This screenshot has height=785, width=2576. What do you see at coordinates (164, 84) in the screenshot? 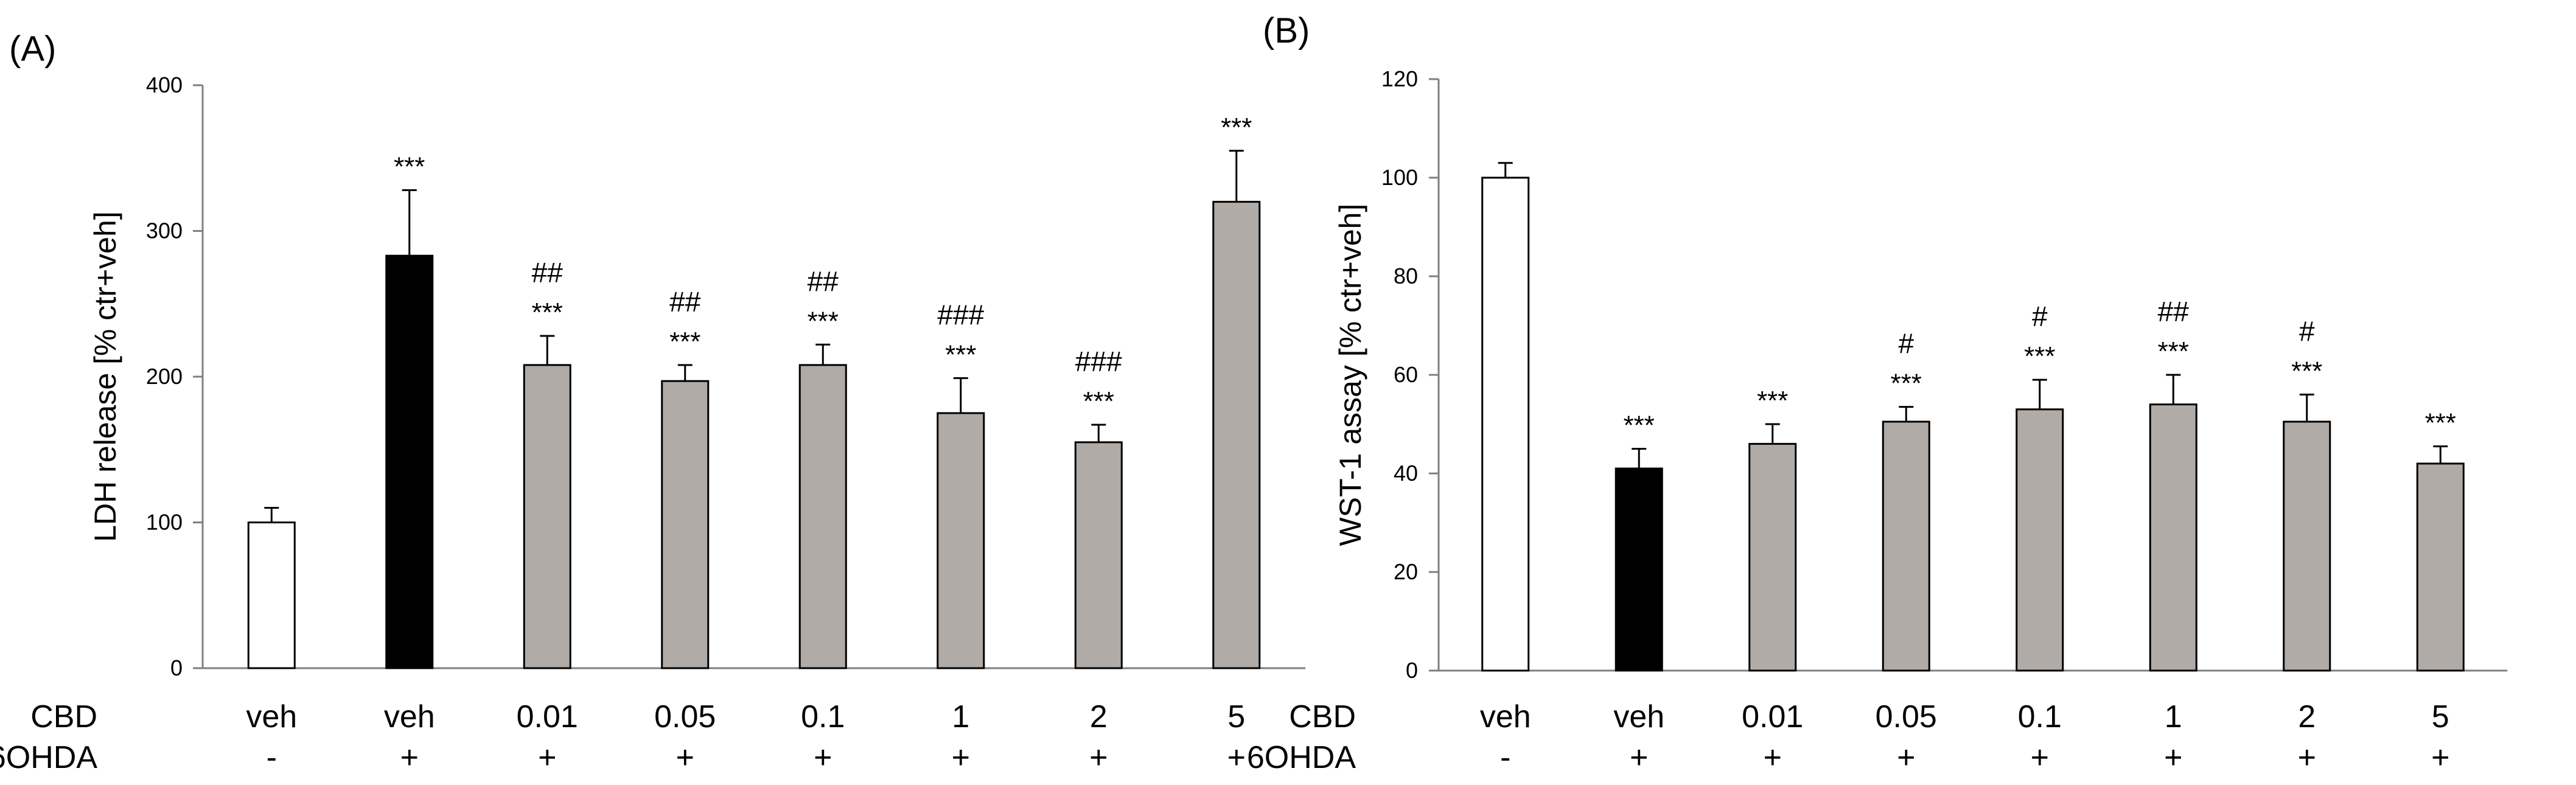
I see `chart1-ytick-label: 400` at bounding box center [164, 84].